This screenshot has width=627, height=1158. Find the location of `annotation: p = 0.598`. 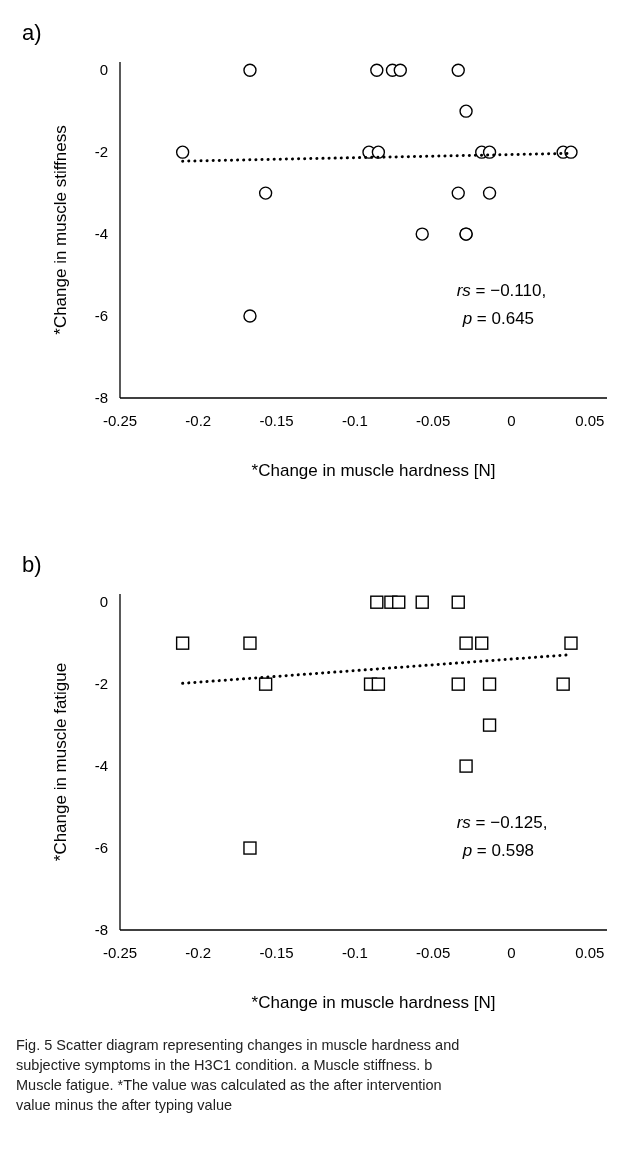

annotation: p = 0.598 is located at coordinates (498, 850).